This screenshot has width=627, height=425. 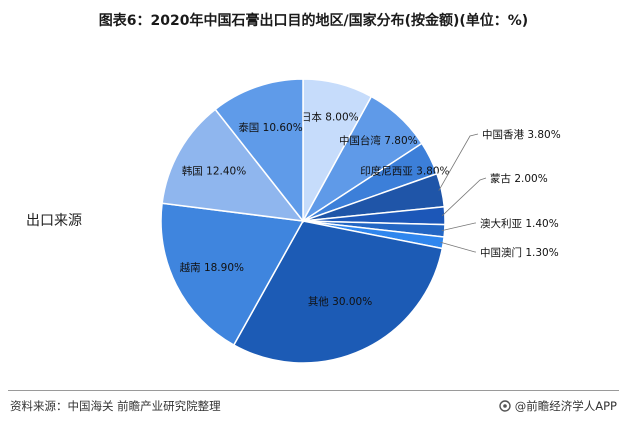 I want to click on brand-credit: @前瞻经济学人APP, so click(x=558, y=406).